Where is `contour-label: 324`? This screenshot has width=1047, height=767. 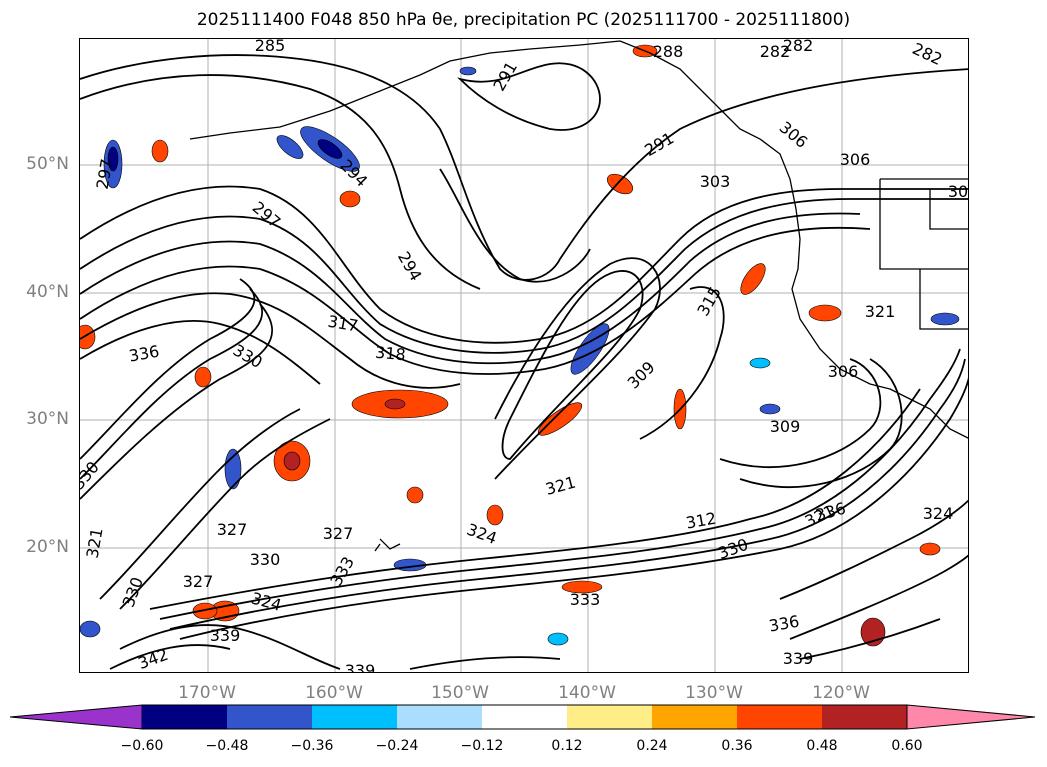
contour-label: 324 is located at coordinates (938, 513).